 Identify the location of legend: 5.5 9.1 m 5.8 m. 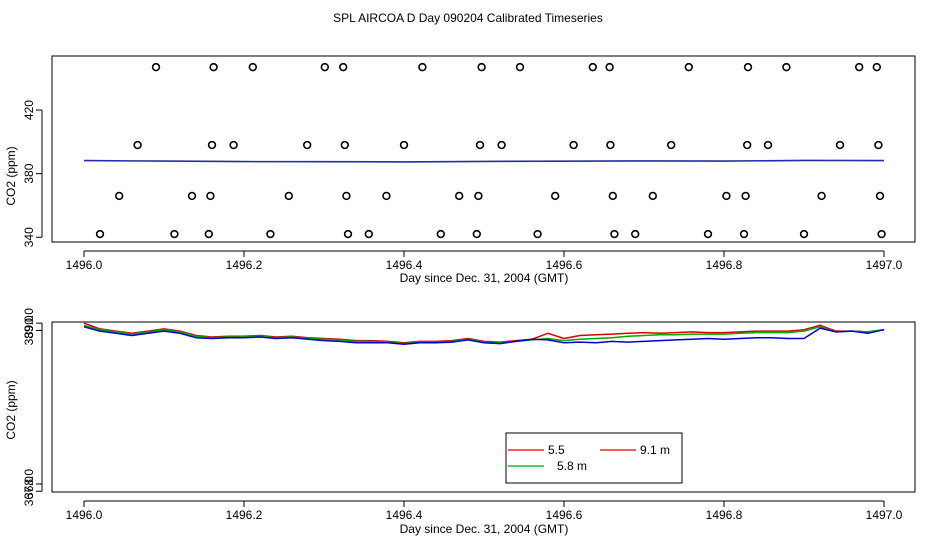
(594, 458).